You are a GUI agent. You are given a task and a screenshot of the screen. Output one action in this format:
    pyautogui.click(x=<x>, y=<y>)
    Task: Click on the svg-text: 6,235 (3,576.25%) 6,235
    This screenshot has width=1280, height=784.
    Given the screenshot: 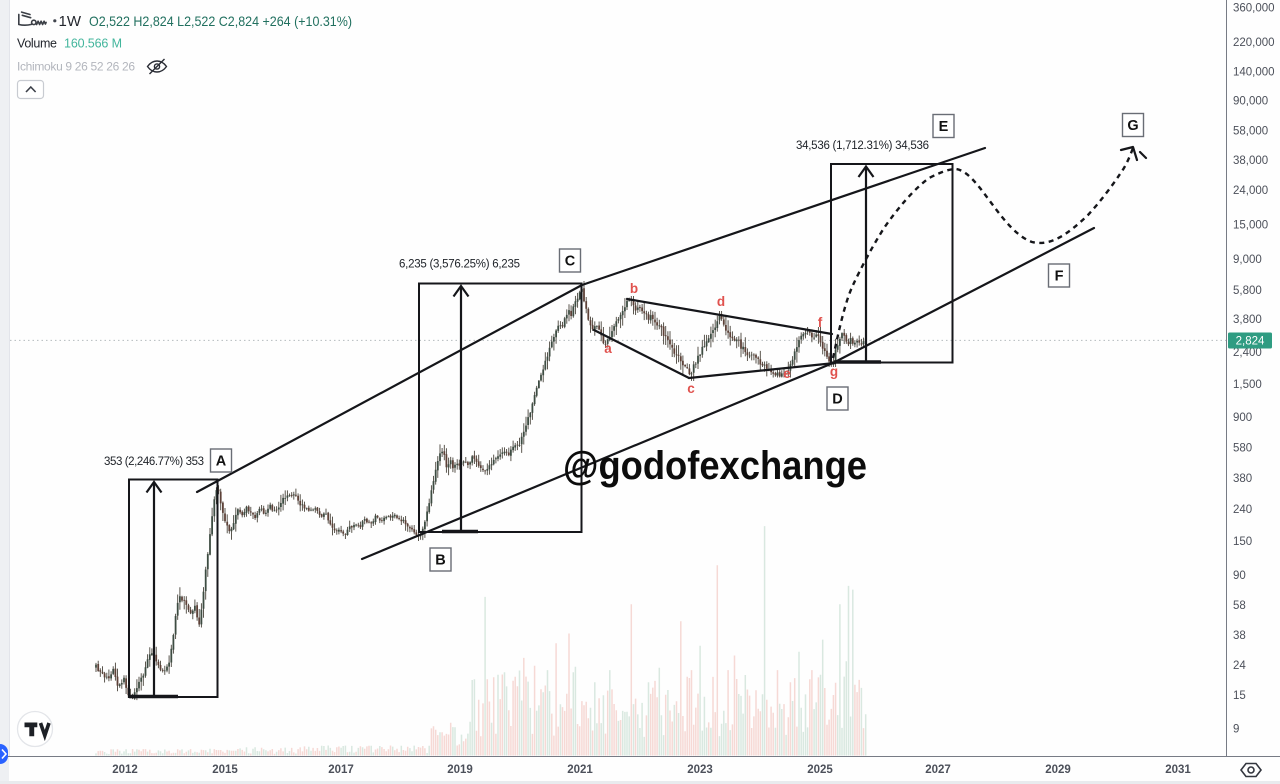 What is the action you would take?
    pyautogui.click(x=459, y=265)
    